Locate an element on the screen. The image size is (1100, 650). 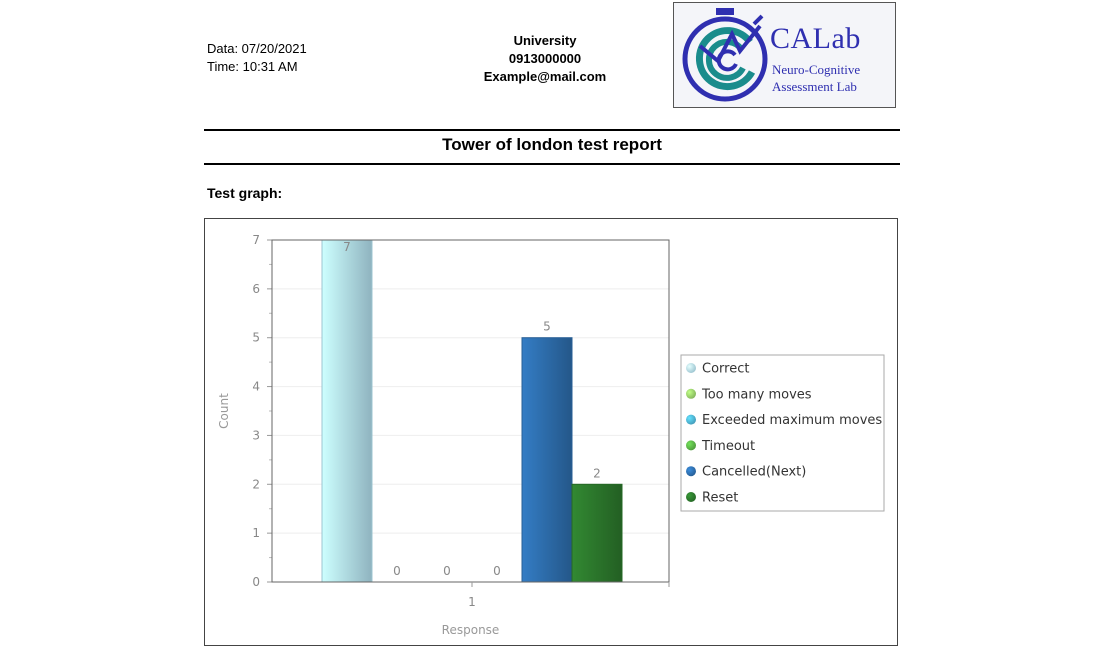
contact-phone: 0913000000 is located at coordinates (545, 58).